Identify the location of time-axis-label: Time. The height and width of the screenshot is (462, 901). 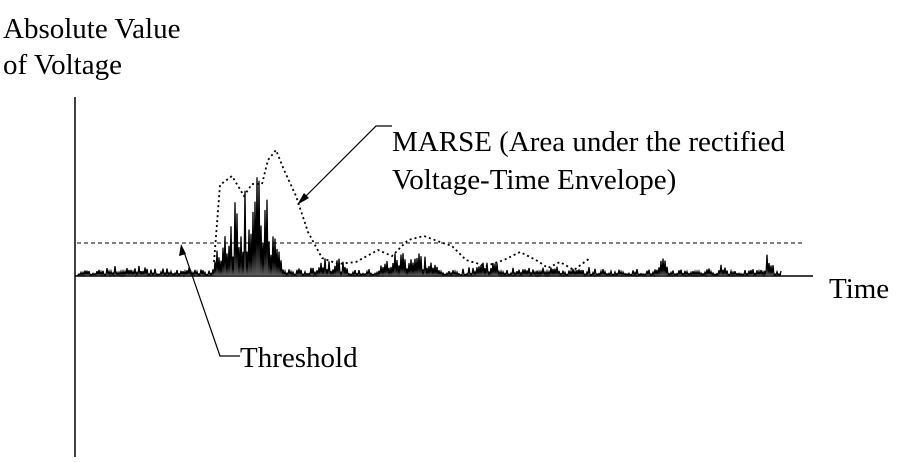
(859, 289).